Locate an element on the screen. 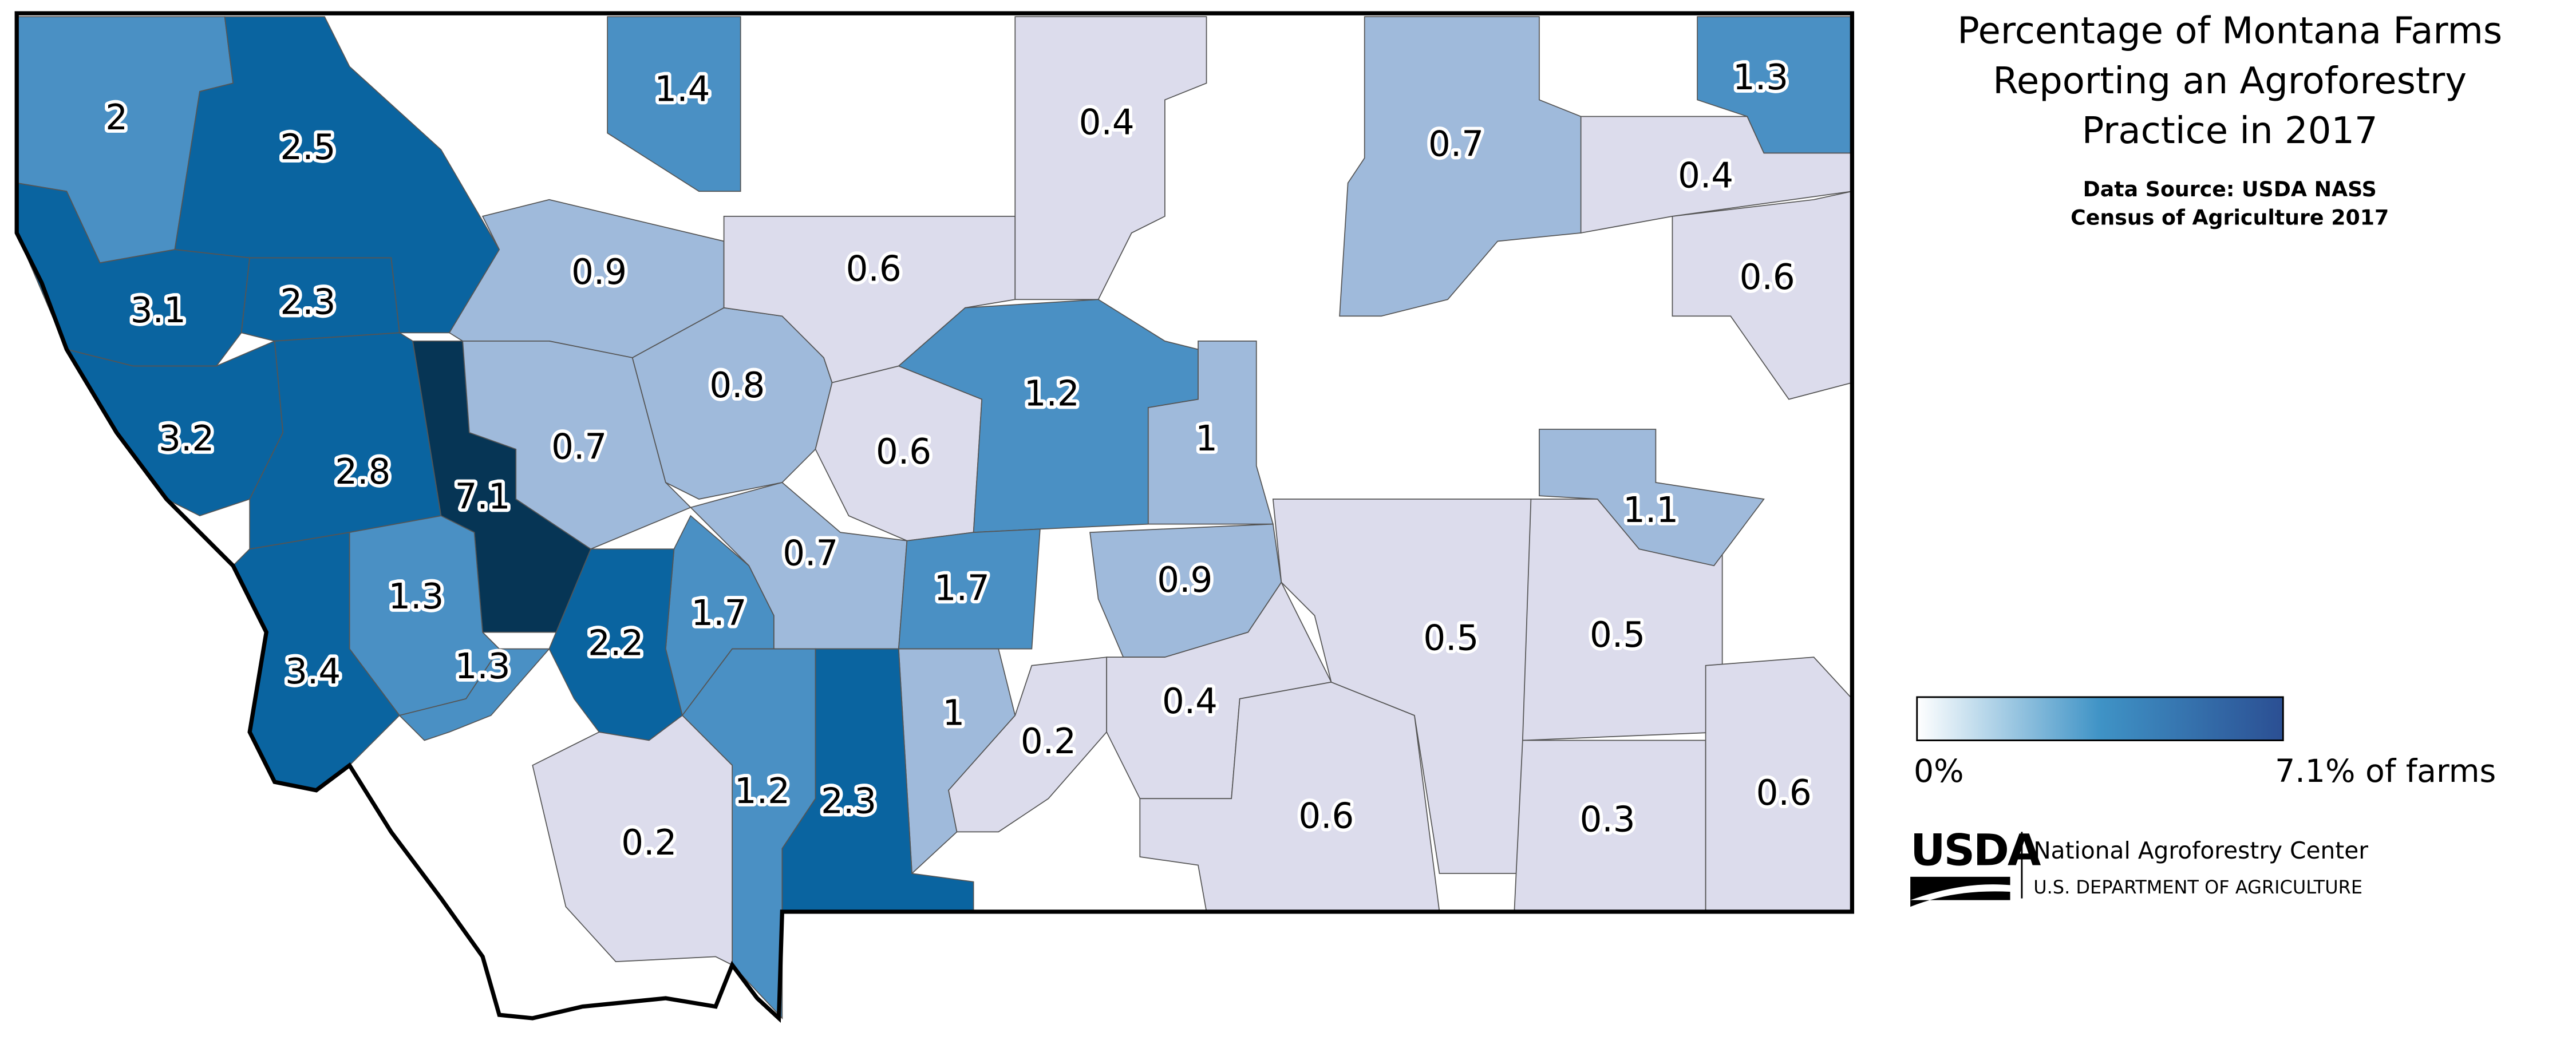  county-label: 1.4 is located at coordinates (682, 89).